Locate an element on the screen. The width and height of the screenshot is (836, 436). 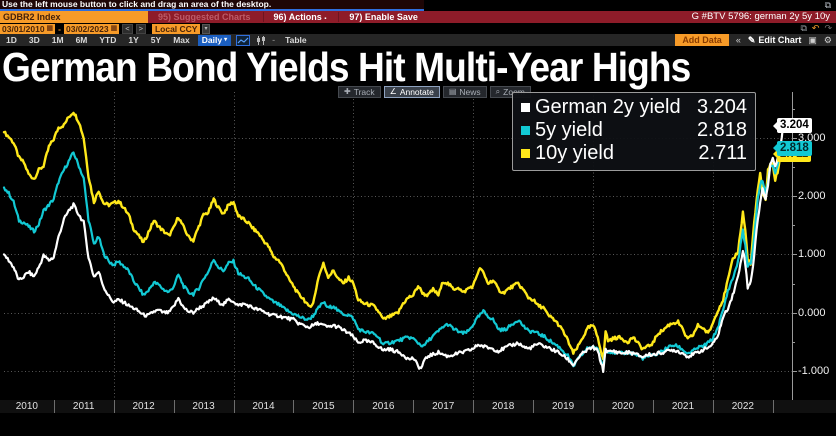
snip-tool-icon: ⧉ is located at coordinates (827, 5).